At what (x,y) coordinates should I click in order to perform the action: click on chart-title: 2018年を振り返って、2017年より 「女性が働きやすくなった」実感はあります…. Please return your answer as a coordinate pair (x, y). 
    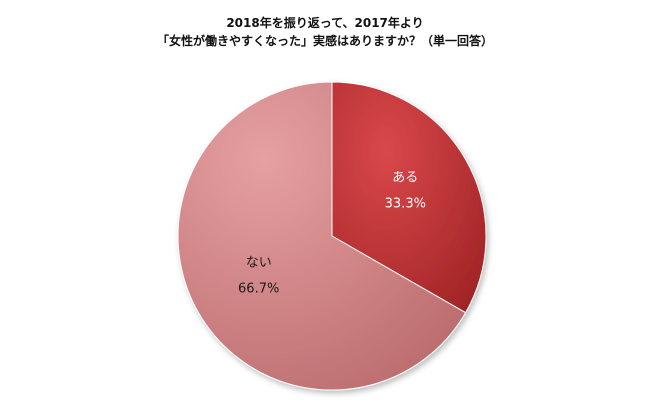
    Looking at the image, I should click on (325, 32).